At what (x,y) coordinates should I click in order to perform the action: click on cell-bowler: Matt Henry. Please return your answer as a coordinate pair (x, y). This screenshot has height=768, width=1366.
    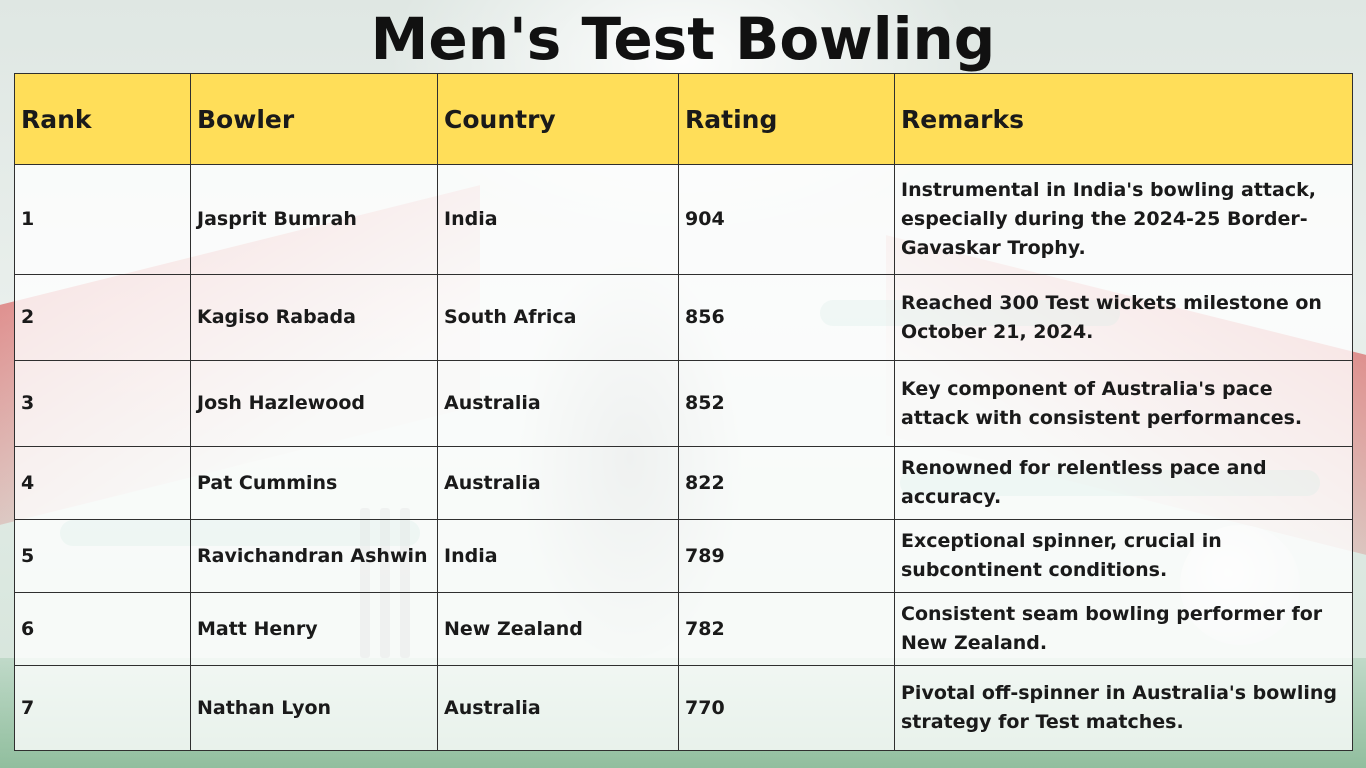
    Looking at the image, I should click on (314, 629).